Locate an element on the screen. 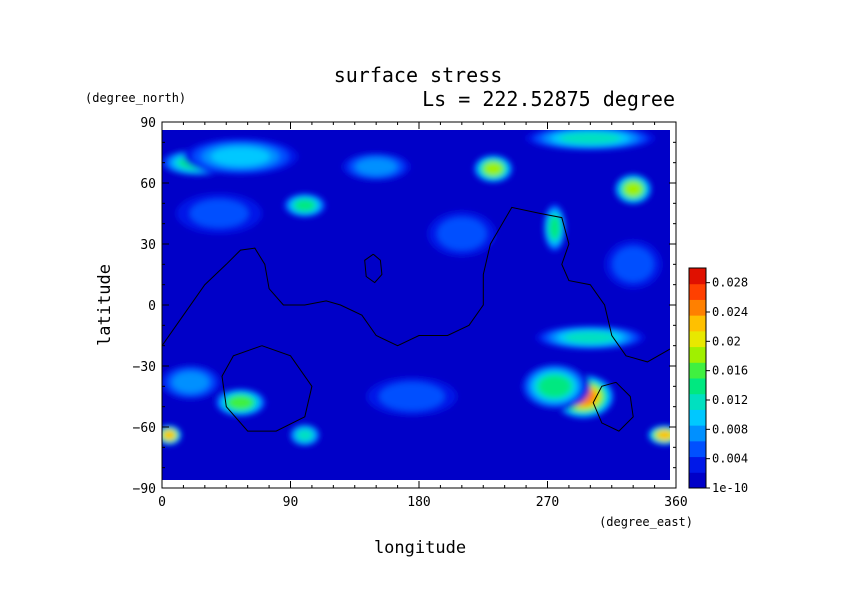 Image resolution: width=842 pixels, height=595 pixels. colorbar-label: 0.028 is located at coordinates (730, 283).